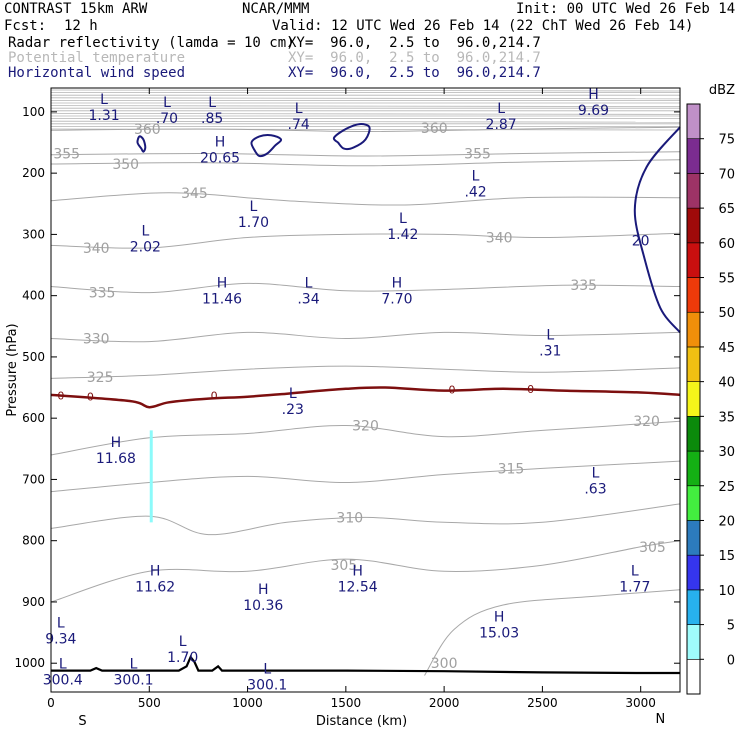 The image size is (740, 740). Describe the element at coordinates (263, 598) in the screenshot. I see `hl-marker: H10.36` at that location.